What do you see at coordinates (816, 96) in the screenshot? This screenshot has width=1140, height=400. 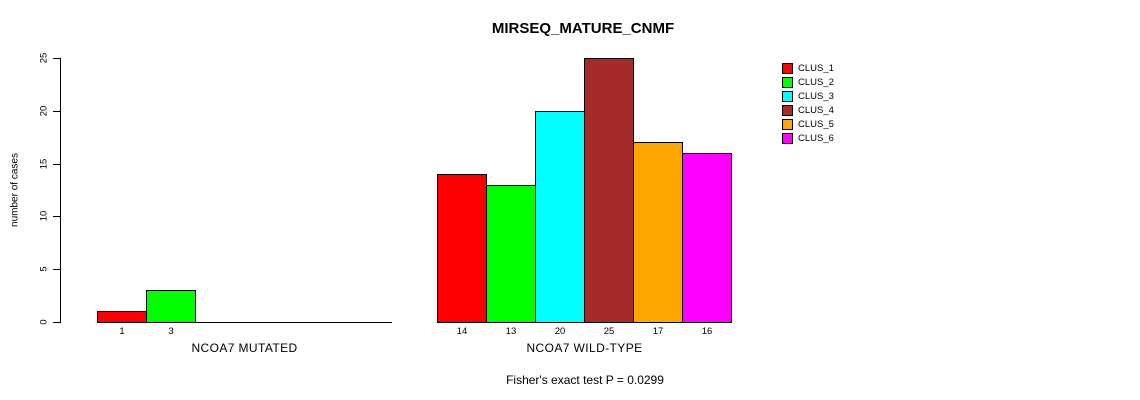 I see `legend-label: CLUS_3` at bounding box center [816, 96].